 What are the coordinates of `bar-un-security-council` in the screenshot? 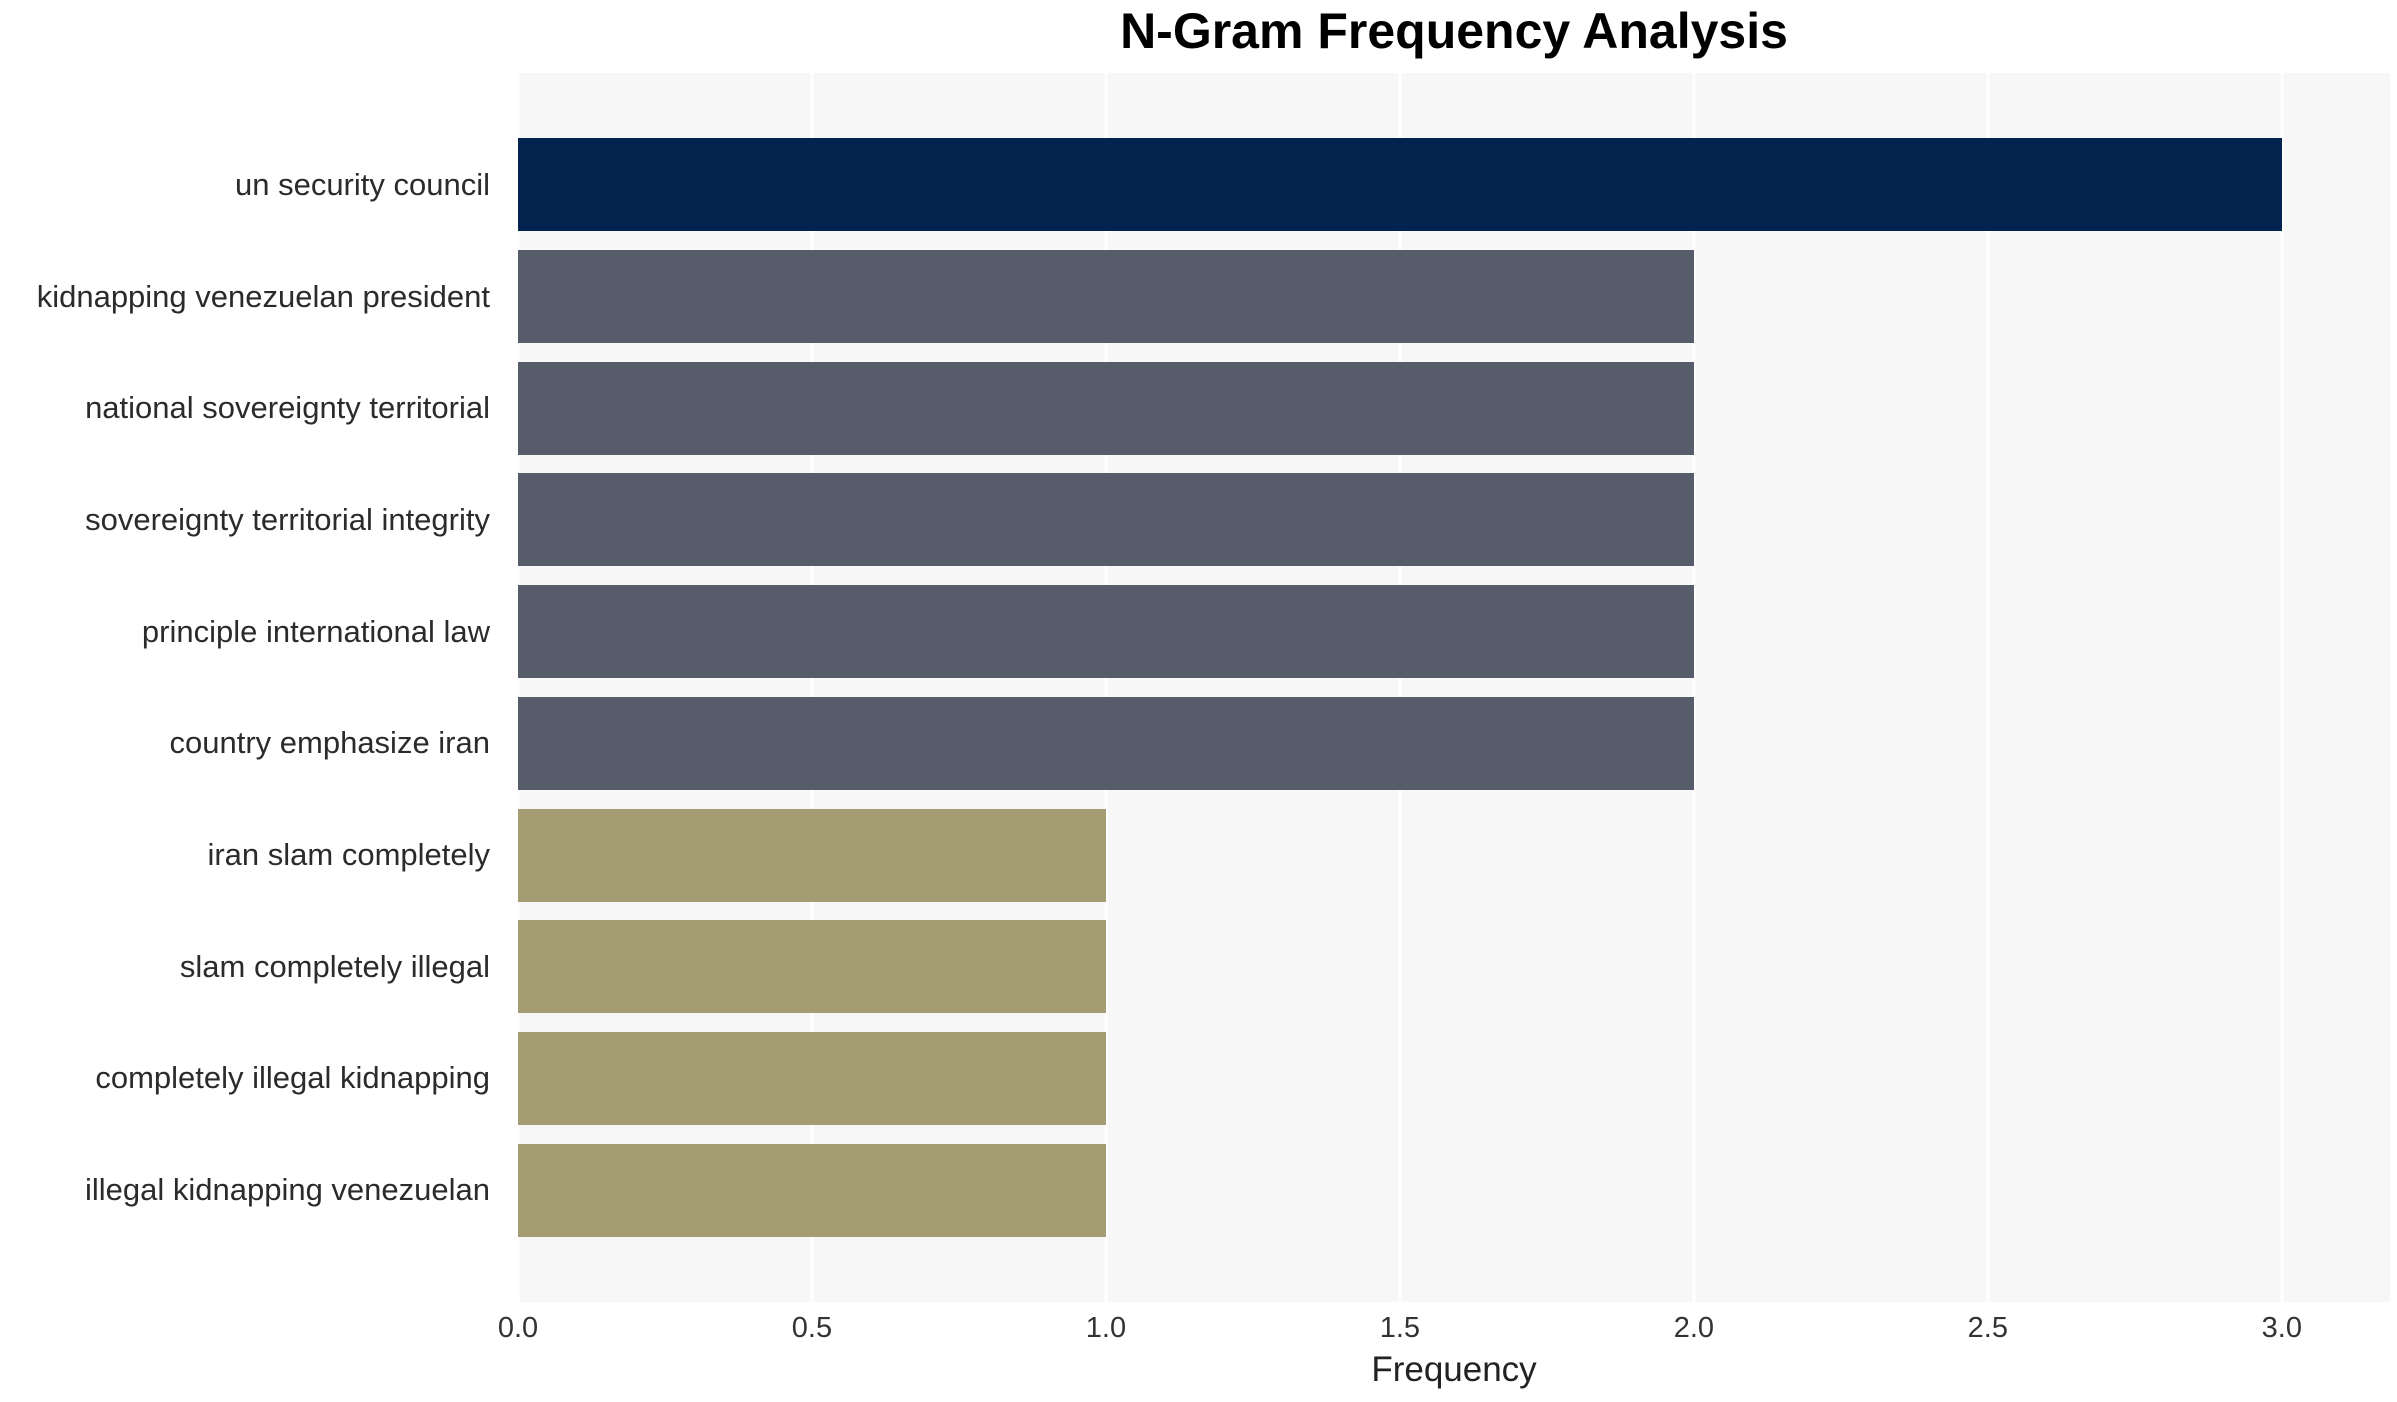 It's located at (1400, 185).